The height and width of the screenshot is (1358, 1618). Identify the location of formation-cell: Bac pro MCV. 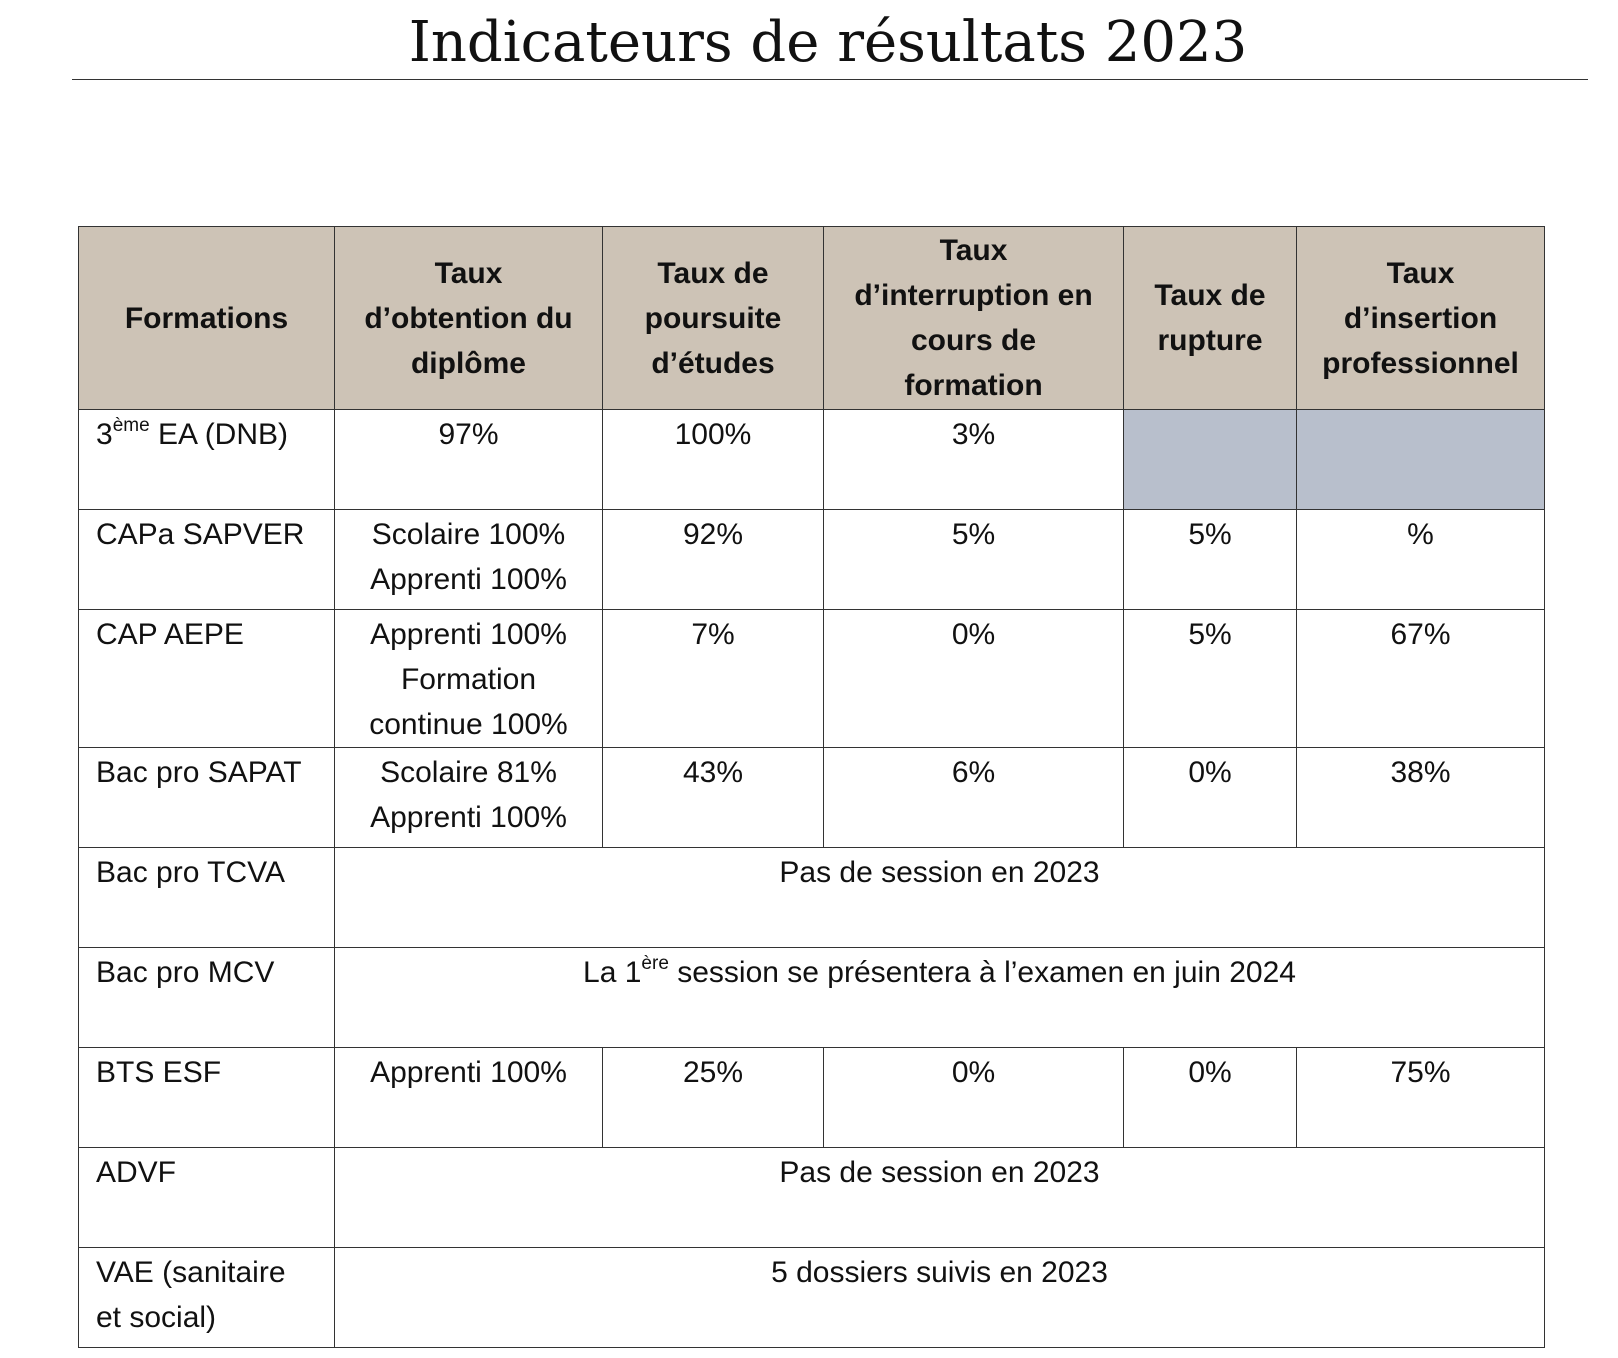
(206, 997).